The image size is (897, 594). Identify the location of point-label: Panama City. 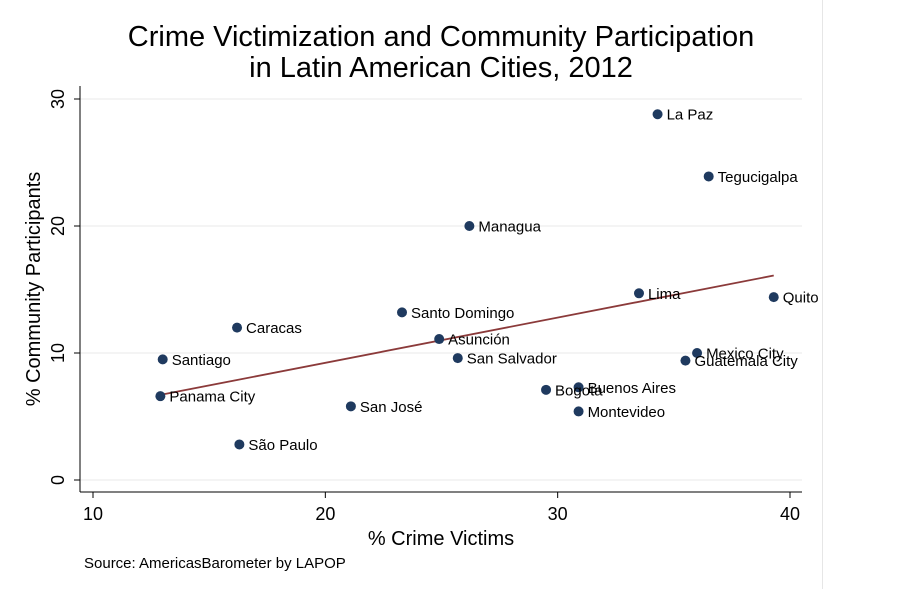
(212, 397).